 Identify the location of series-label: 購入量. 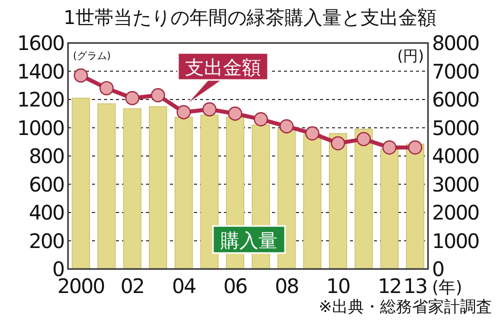
(249, 241).